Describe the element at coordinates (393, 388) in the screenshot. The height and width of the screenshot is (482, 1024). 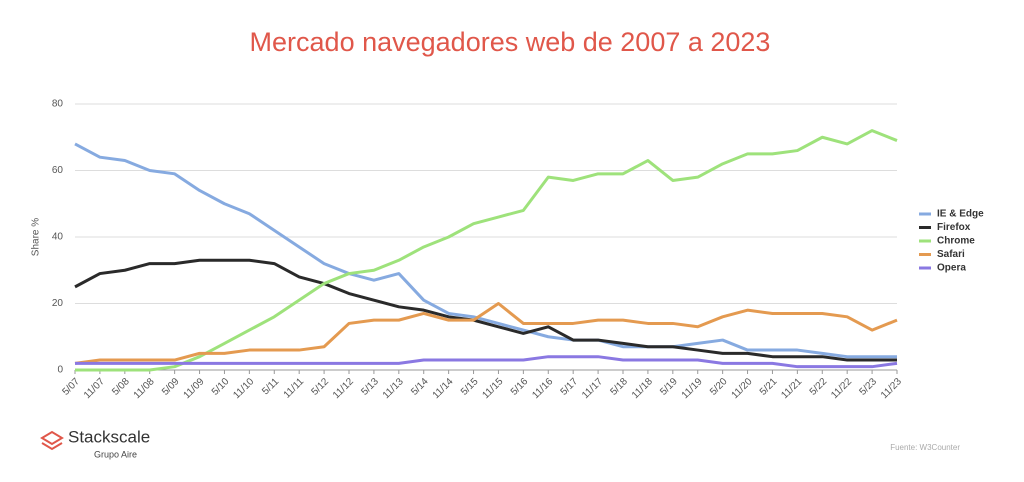
I see `x-tick-label: 11/13` at that location.